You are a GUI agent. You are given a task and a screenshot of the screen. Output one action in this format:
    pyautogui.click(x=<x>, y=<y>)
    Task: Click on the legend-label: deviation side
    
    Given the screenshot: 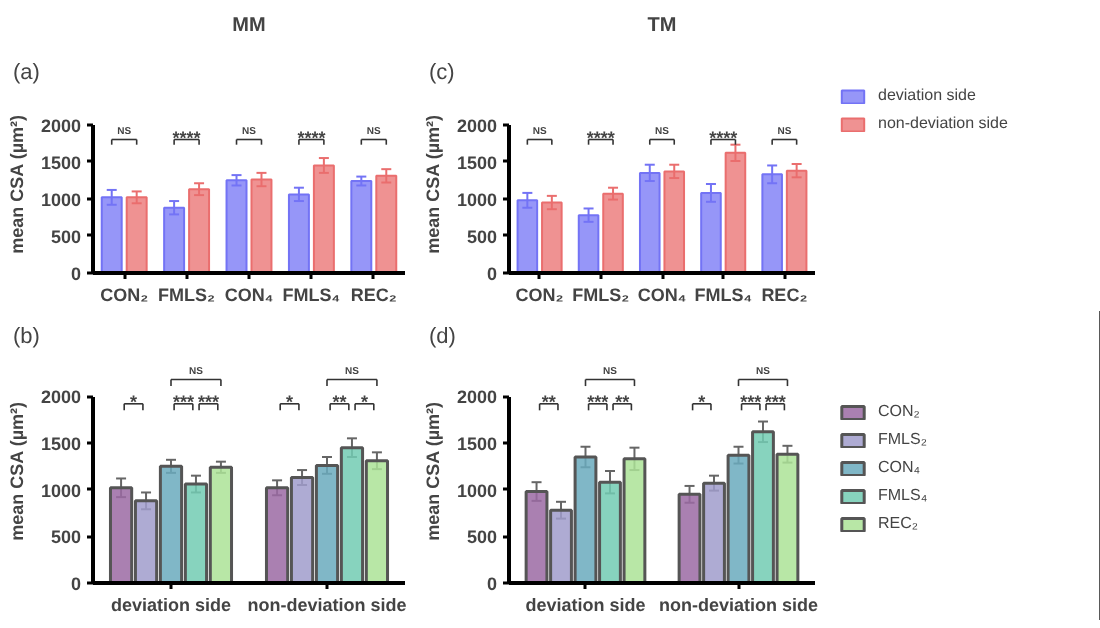 What is the action you would take?
    pyautogui.click(x=927, y=95)
    